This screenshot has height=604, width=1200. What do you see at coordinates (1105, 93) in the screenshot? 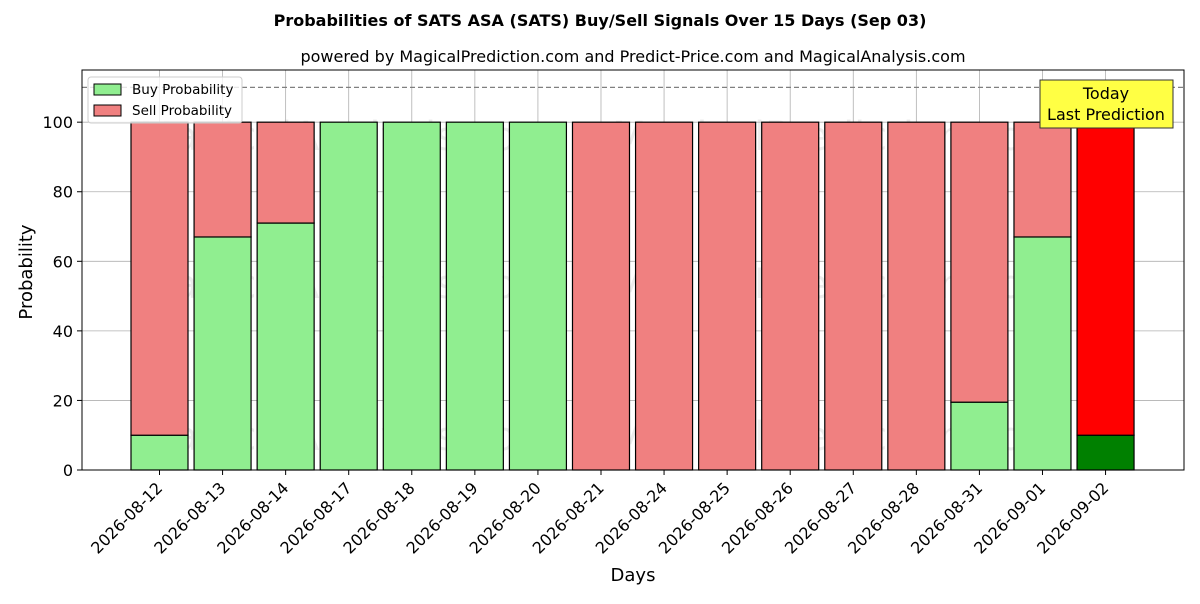
I see `today-label: Today` at bounding box center [1105, 93].